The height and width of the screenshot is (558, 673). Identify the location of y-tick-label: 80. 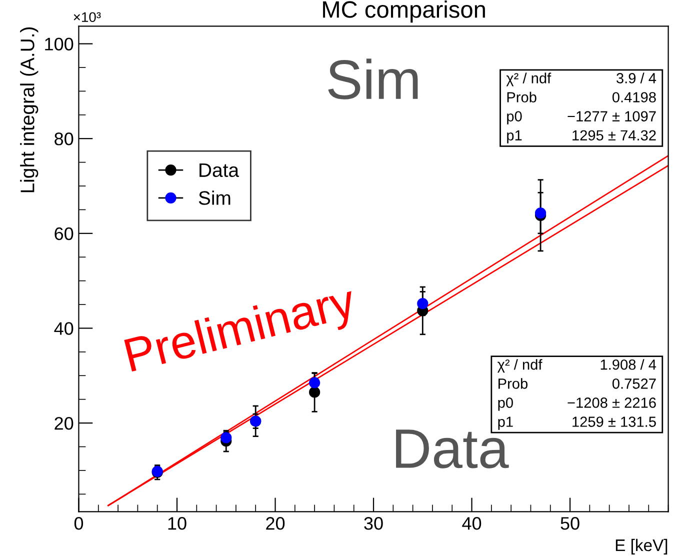
(64, 139).